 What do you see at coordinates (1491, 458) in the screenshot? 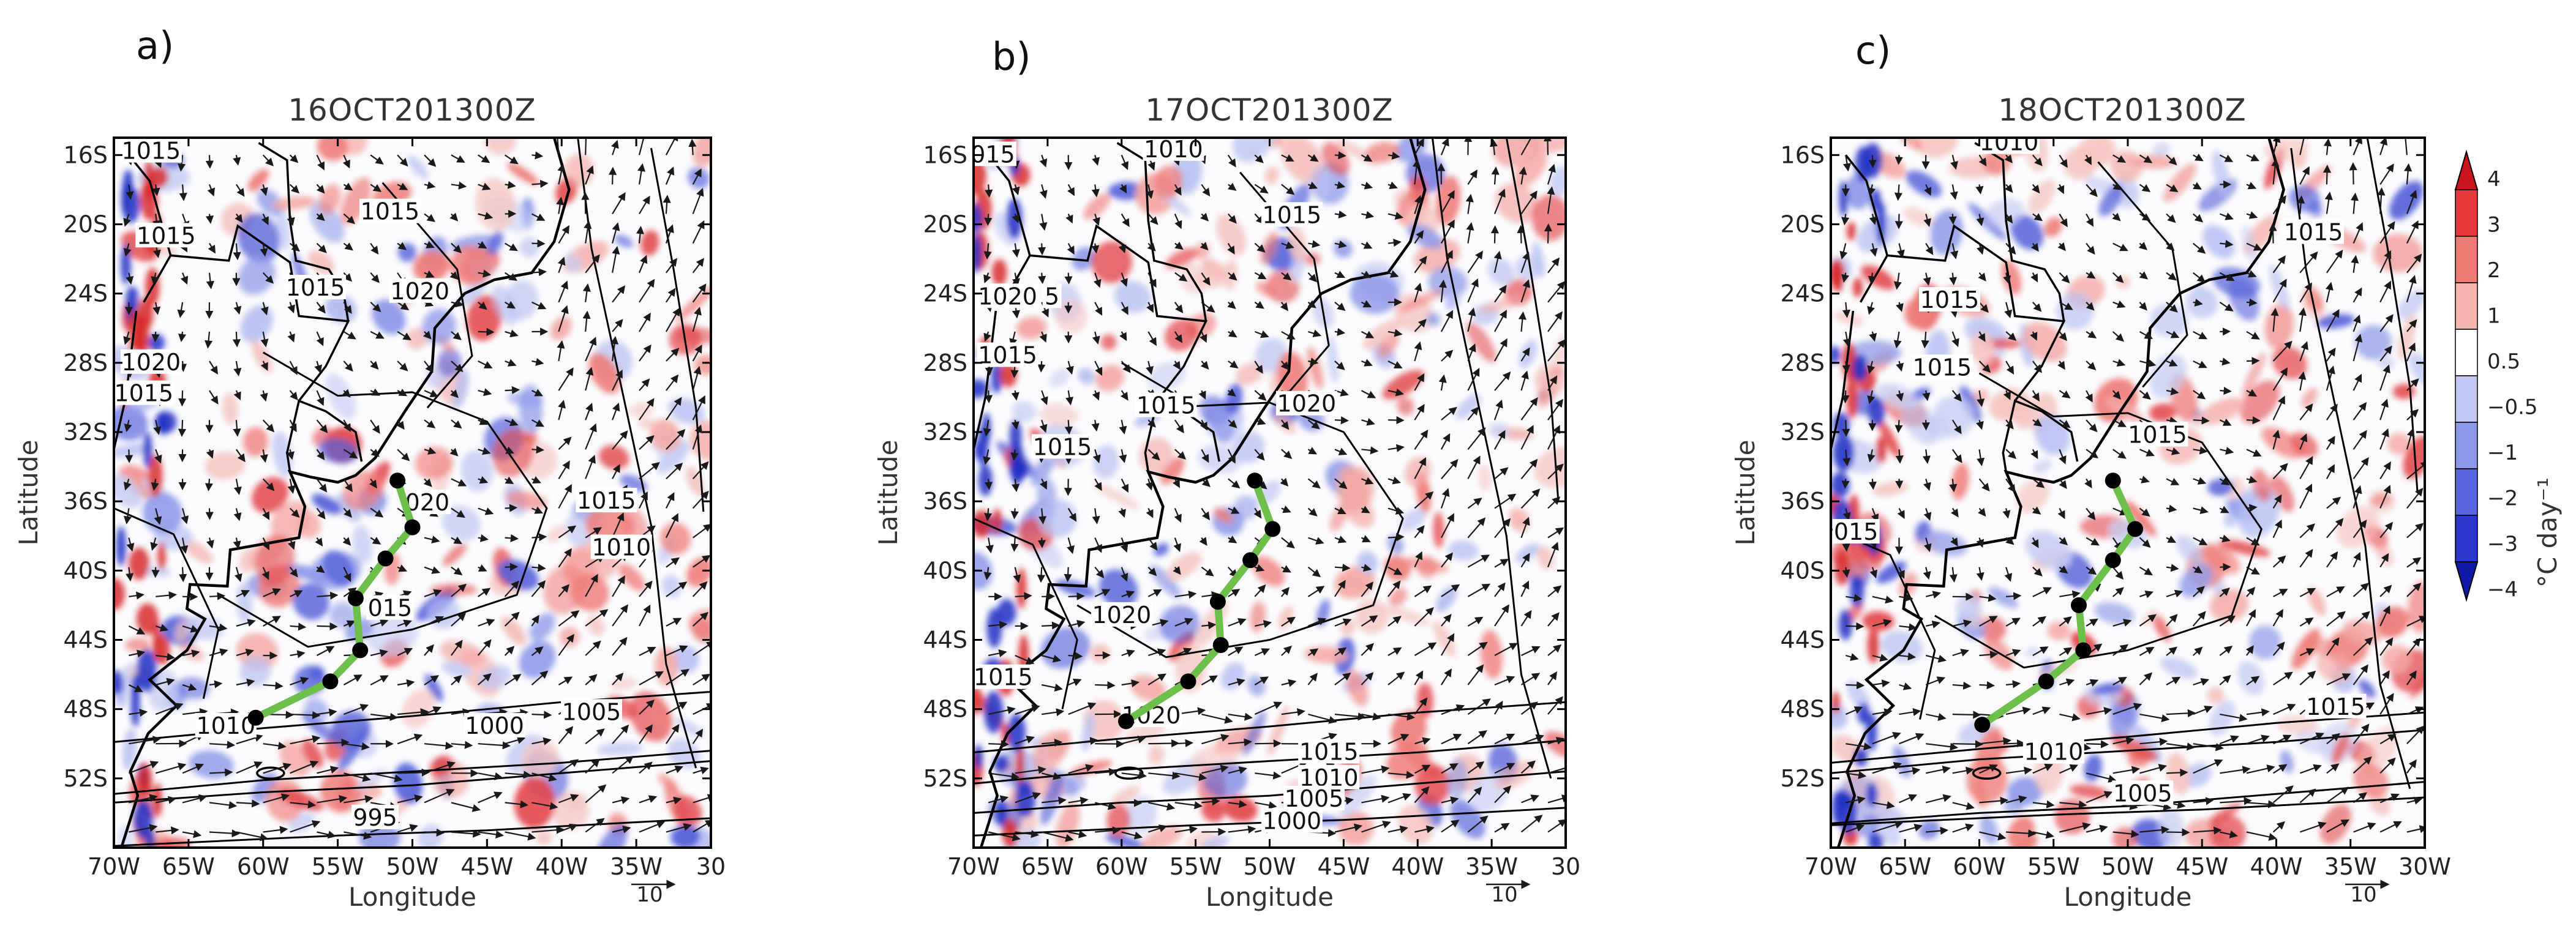
I see `isobar` at bounding box center [1491, 458].